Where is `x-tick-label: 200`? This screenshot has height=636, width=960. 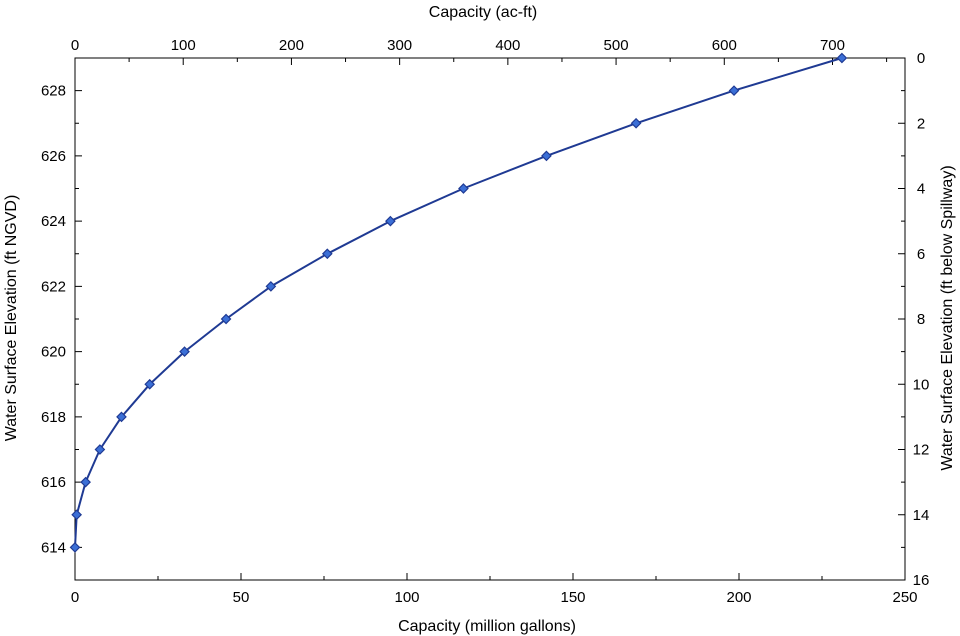
x-tick-label: 200 is located at coordinates (738, 597).